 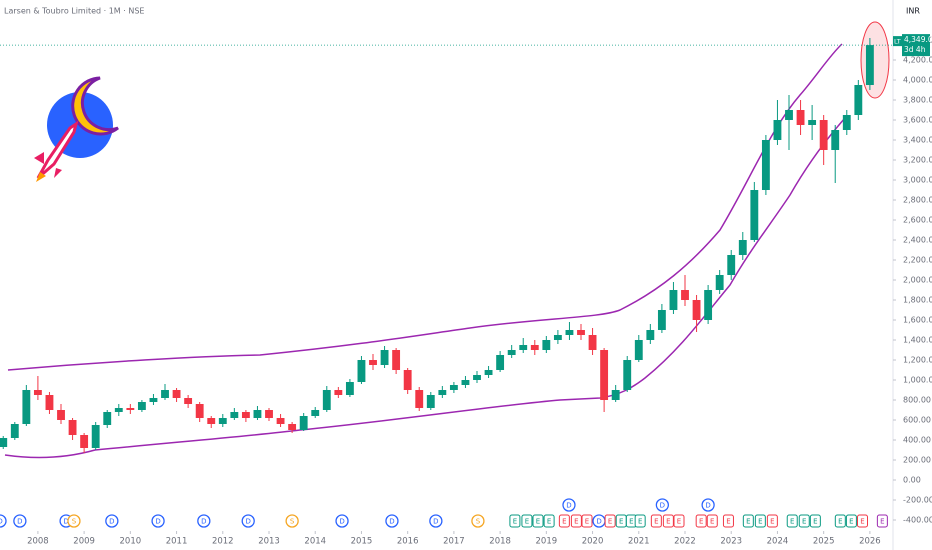 What do you see at coordinates (917, 100) in the screenshot?
I see `y-tick-label: 3,800.00` at bounding box center [917, 100].